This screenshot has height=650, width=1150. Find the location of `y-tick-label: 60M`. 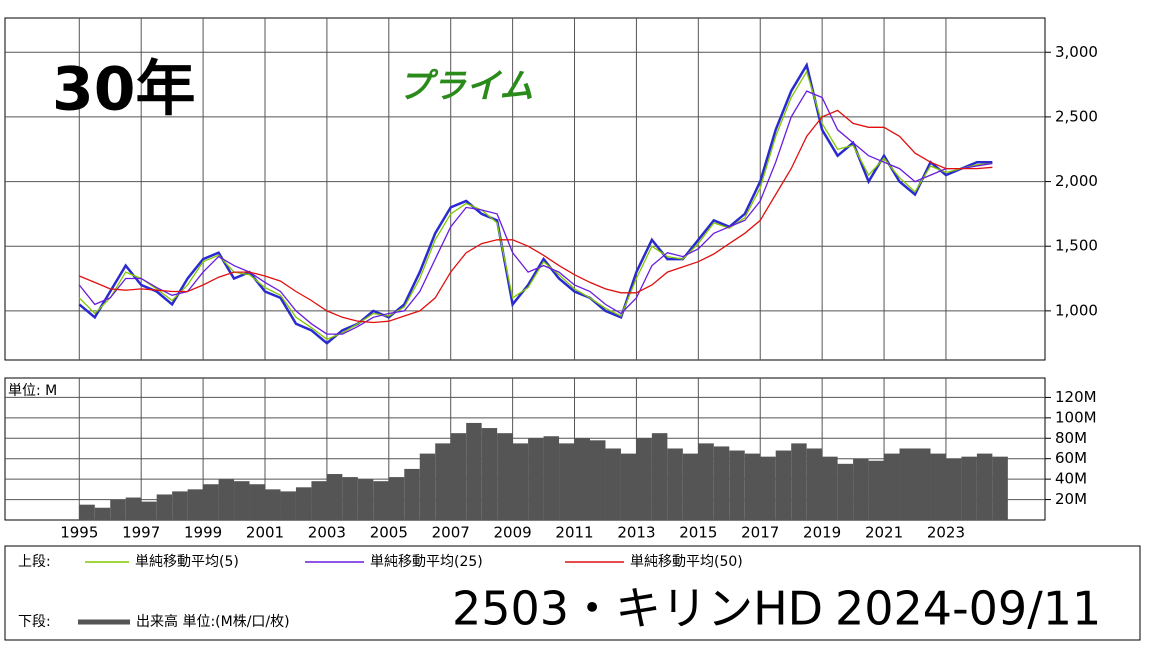

y-tick-label: 60M is located at coordinates (1071, 458).